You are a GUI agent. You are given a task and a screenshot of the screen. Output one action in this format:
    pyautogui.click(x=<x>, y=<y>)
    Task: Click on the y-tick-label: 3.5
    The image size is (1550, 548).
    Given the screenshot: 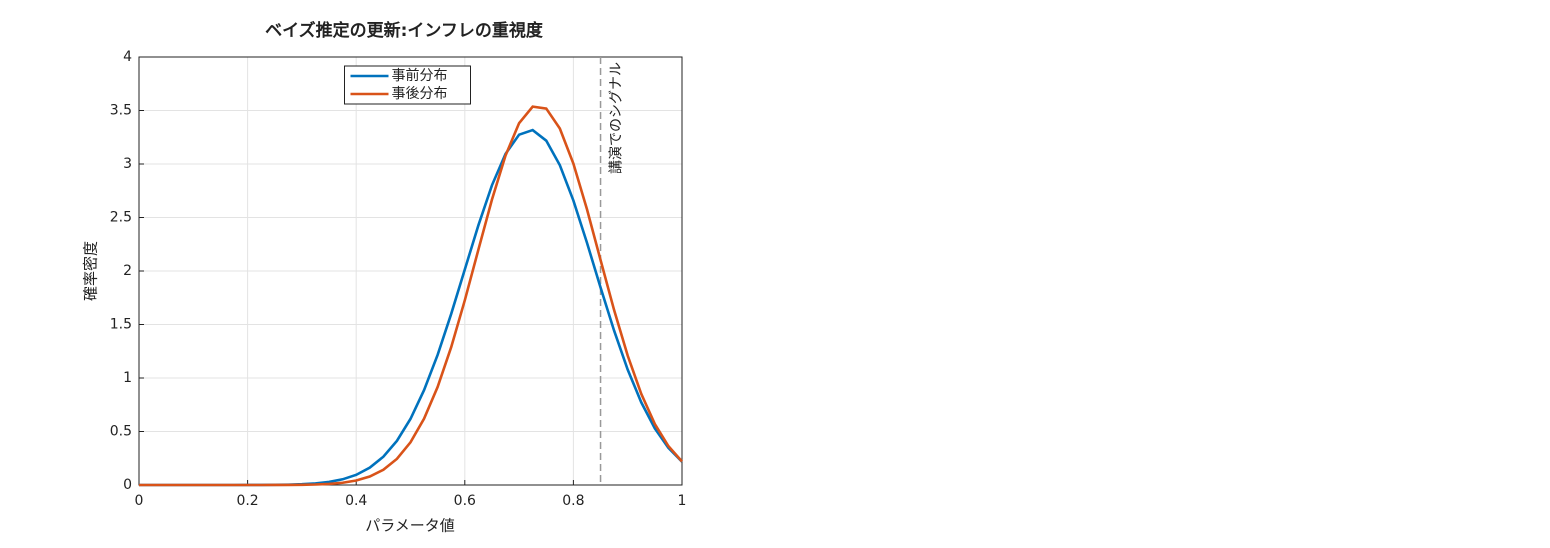 What is the action you would take?
    pyautogui.click(x=121, y=111)
    